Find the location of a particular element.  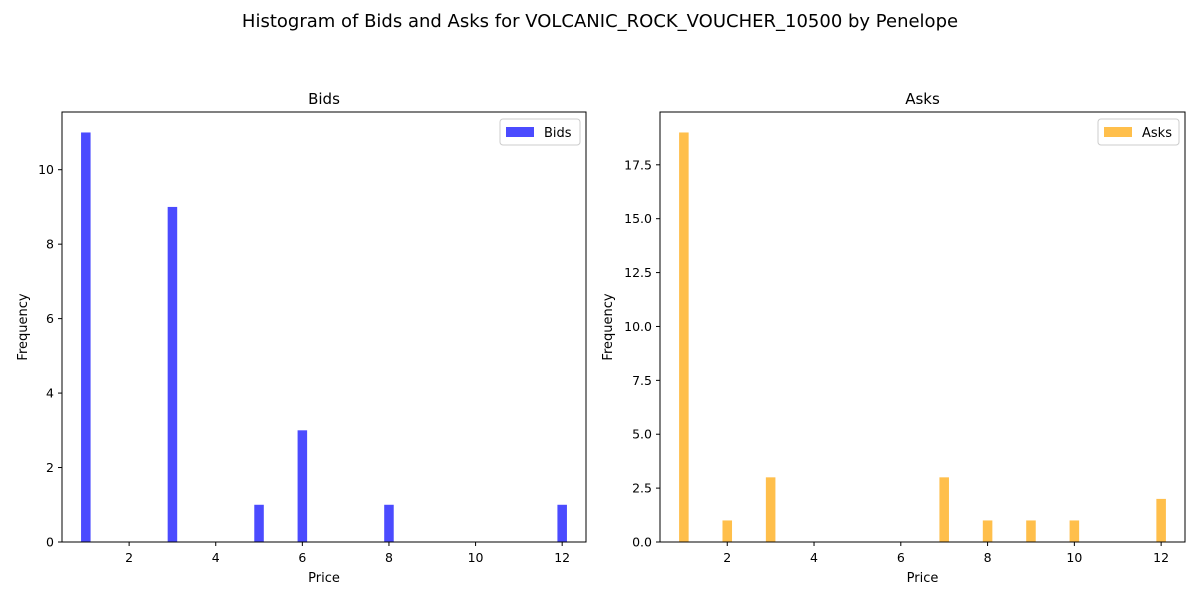

asks-ytick-label: 7.5 is located at coordinates (642, 380).